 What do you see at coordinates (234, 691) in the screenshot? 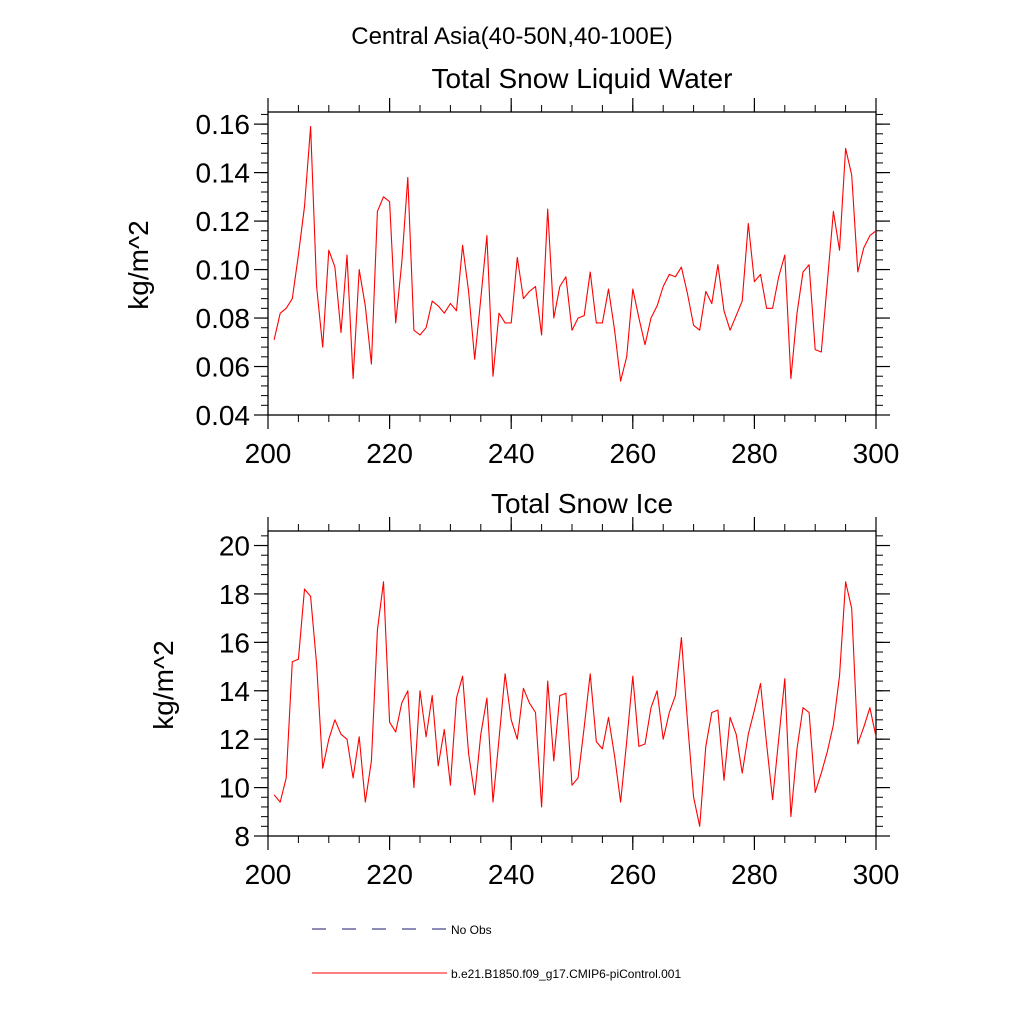
I see `y-tick-label: 14` at bounding box center [234, 691].